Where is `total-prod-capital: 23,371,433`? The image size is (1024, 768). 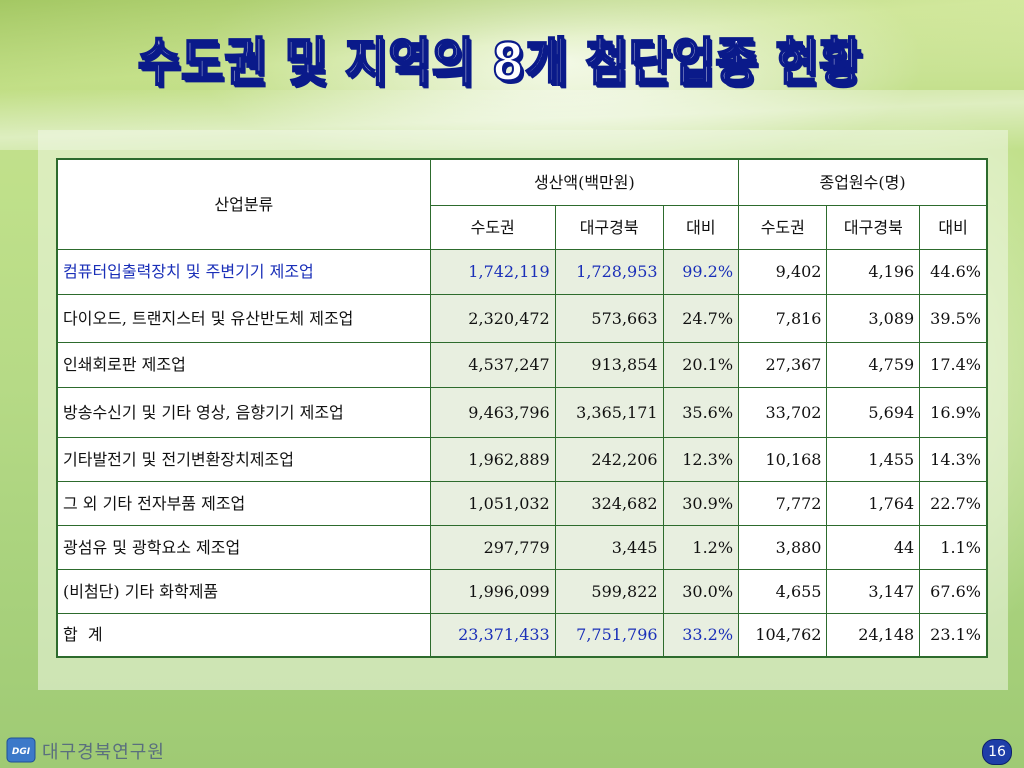
total-prod-capital: 23,371,433 is located at coordinates (492, 635).